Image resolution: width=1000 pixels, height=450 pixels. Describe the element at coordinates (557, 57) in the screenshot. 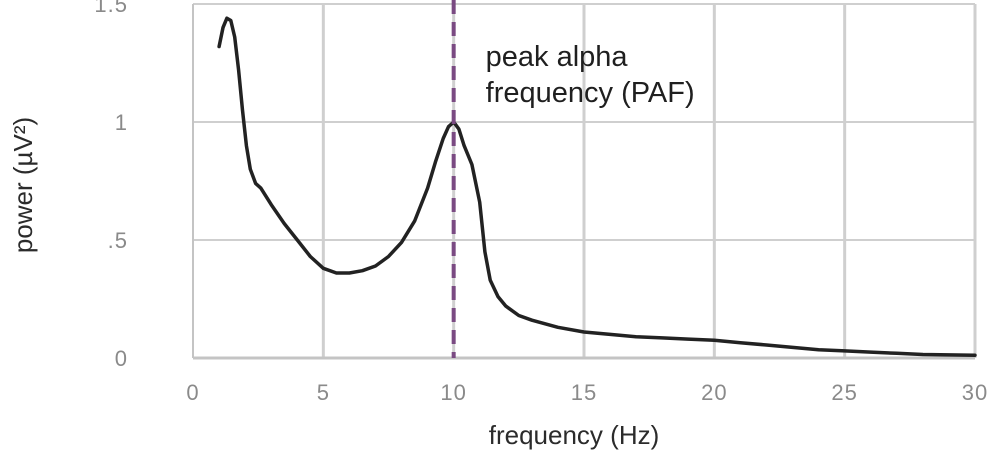

I see `annotation-line-1: peak alpha` at that location.